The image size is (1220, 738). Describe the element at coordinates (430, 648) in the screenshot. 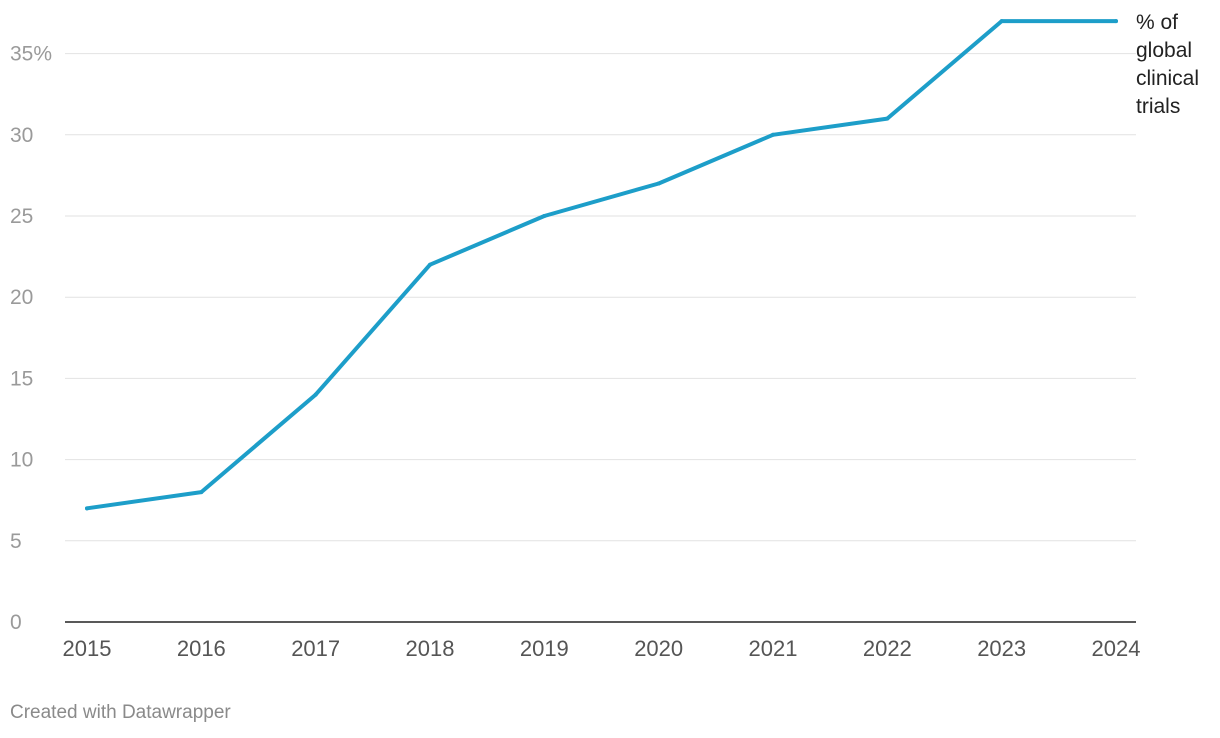

I see `x-tick-label: 2018` at that location.